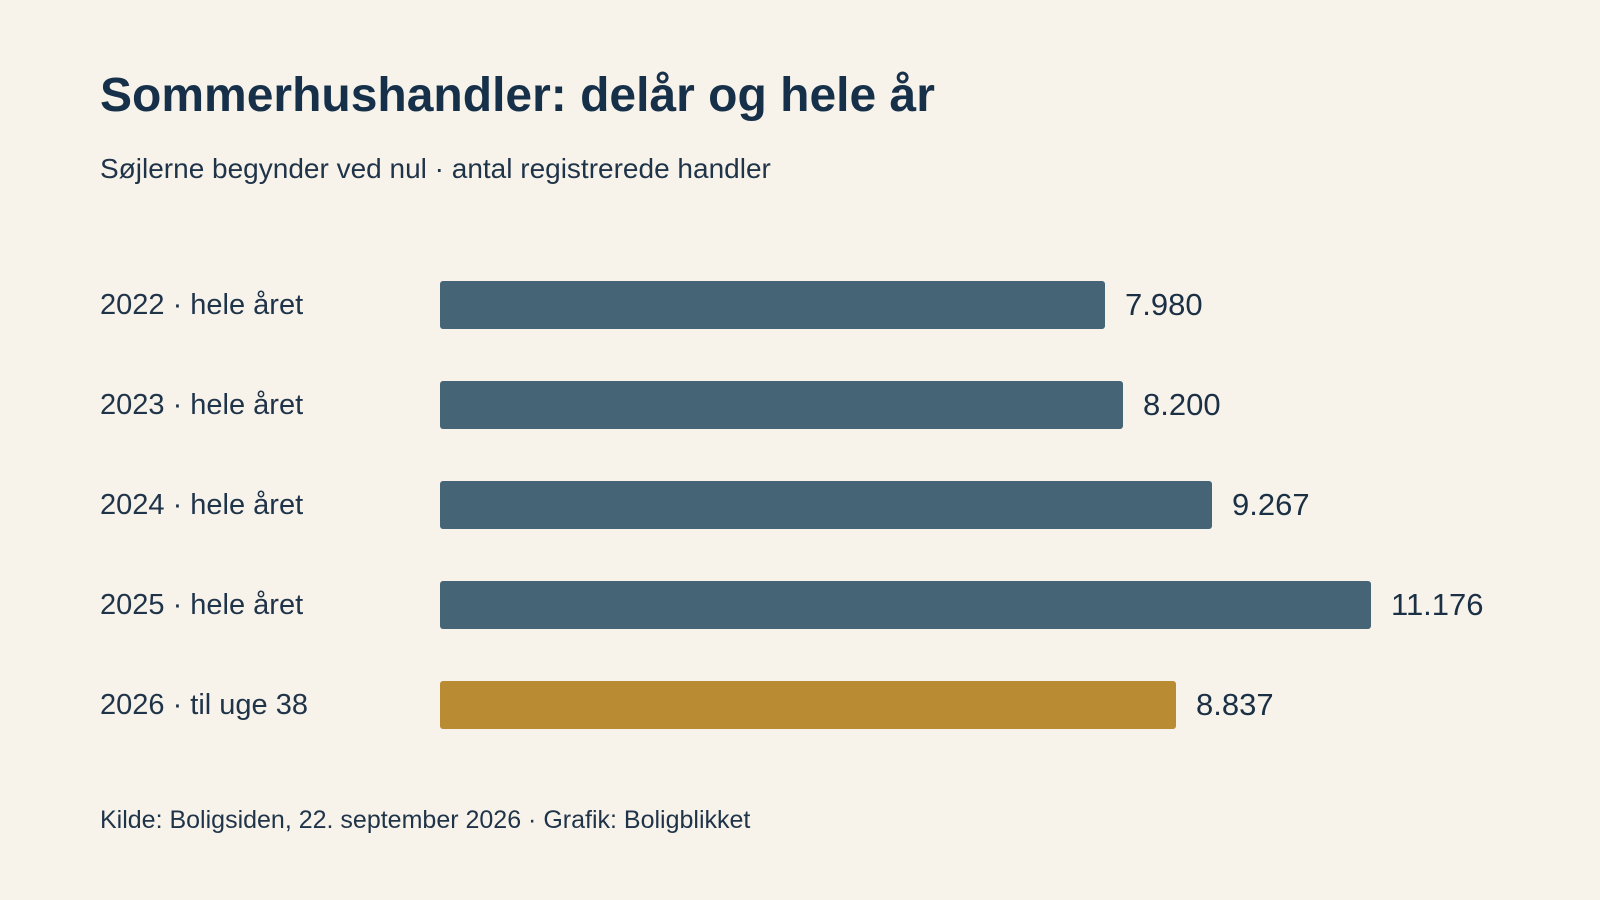 The image size is (1600, 900). What do you see at coordinates (202, 505) in the screenshot?
I see `category-label: 2024 · hele året` at bounding box center [202, 505].